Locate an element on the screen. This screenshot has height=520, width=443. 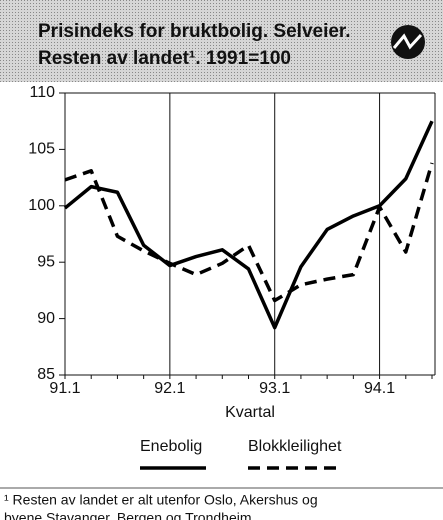
x-axis-label: Kvartal is located at coordinates (250, 412).